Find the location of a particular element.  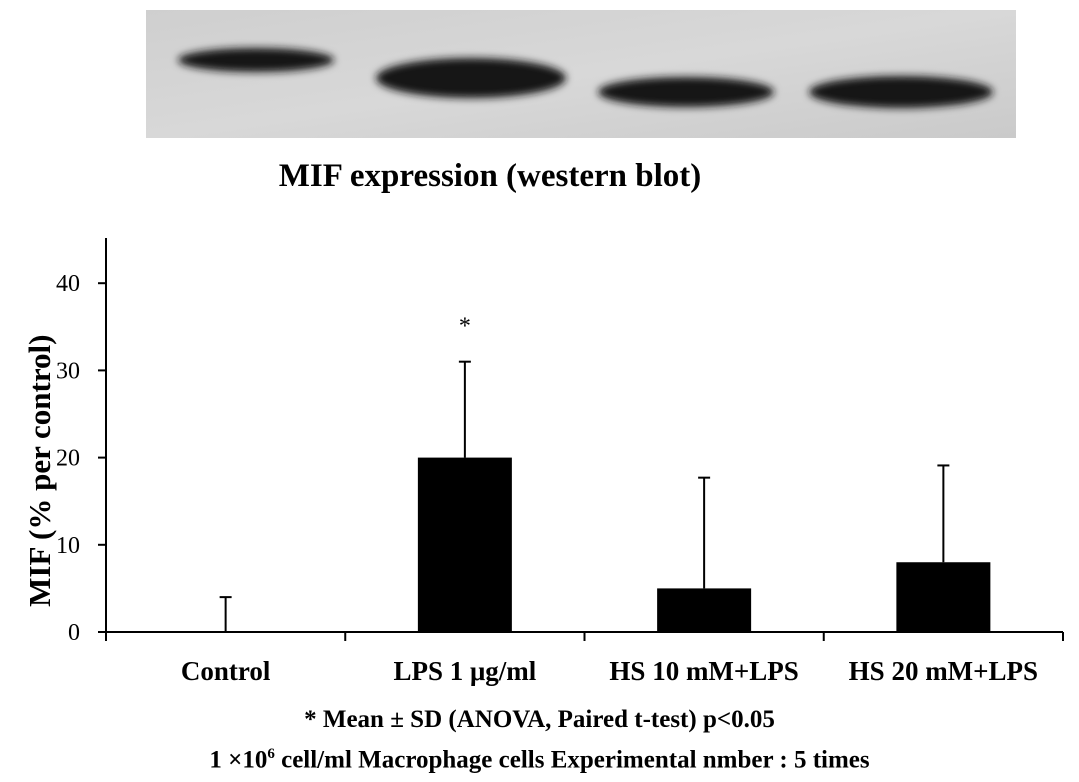

y-tick-label-20: 20 is located at coordinates (68, 459).